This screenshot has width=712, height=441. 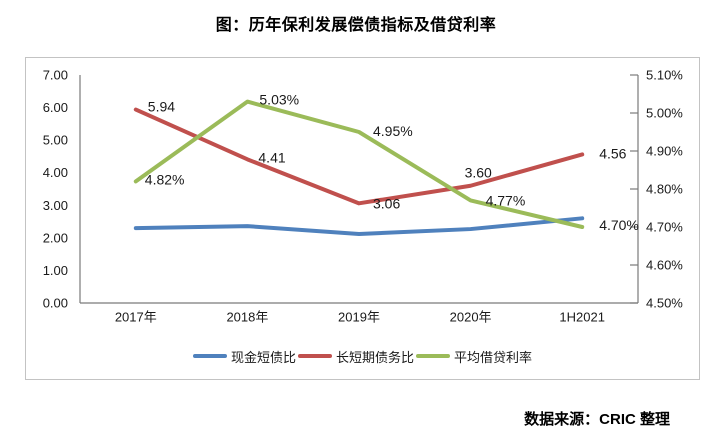 What do you see at coordinates (161, 107) in the screenshot?
I see `data-label: 5.94` at bounding box center [161, 107].